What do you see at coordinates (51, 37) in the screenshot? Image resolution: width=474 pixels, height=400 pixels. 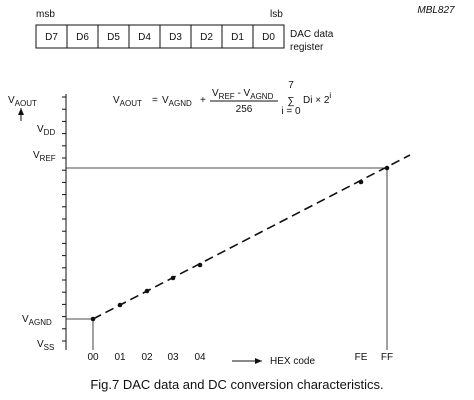 I see `bit-label: D7` at bounding box center [51, 37].